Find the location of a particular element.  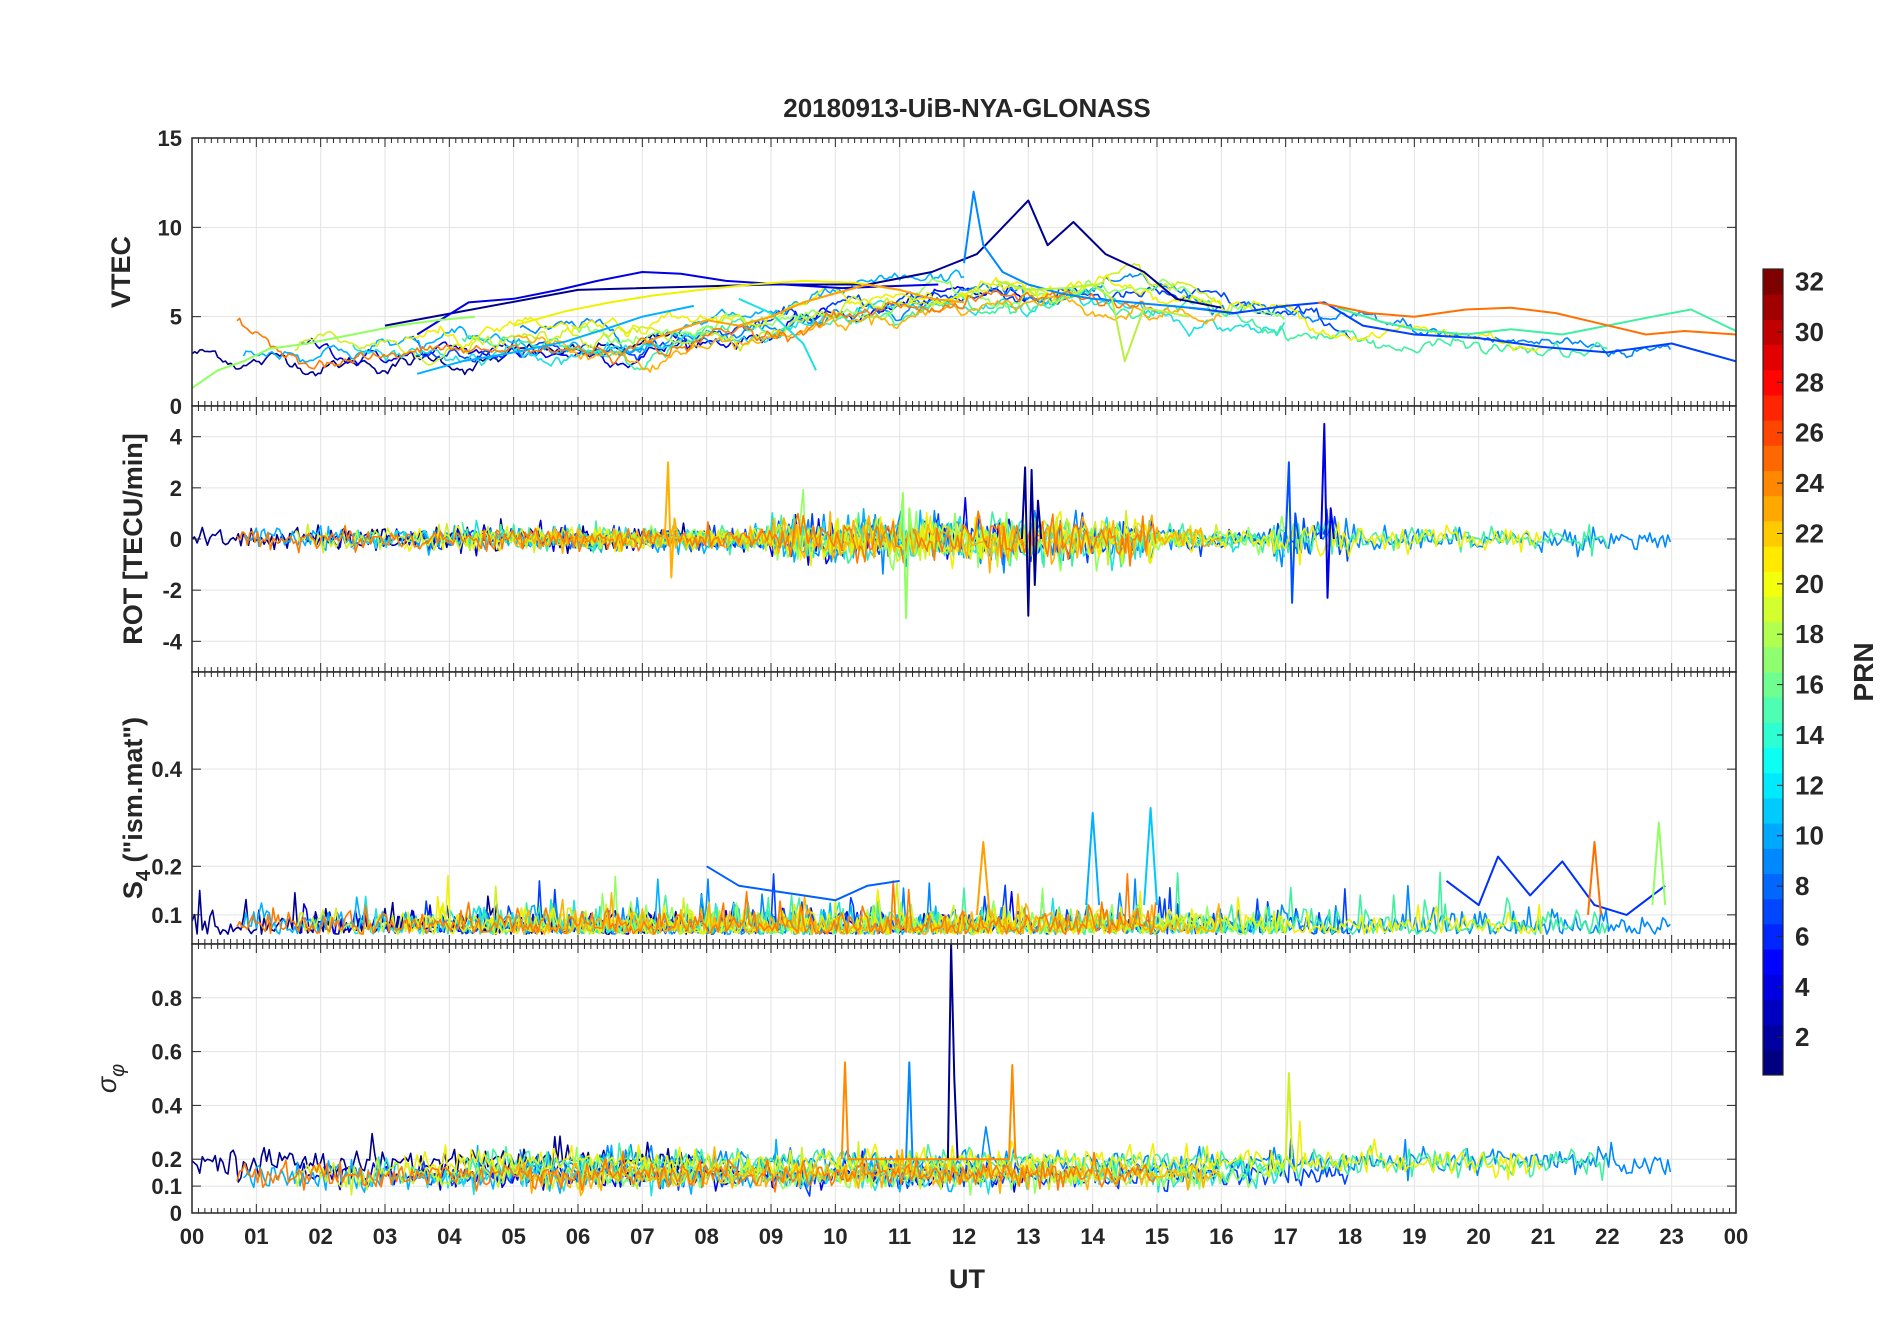

colorbar-tick-label: 4 is located at coordinates (1802, 987).